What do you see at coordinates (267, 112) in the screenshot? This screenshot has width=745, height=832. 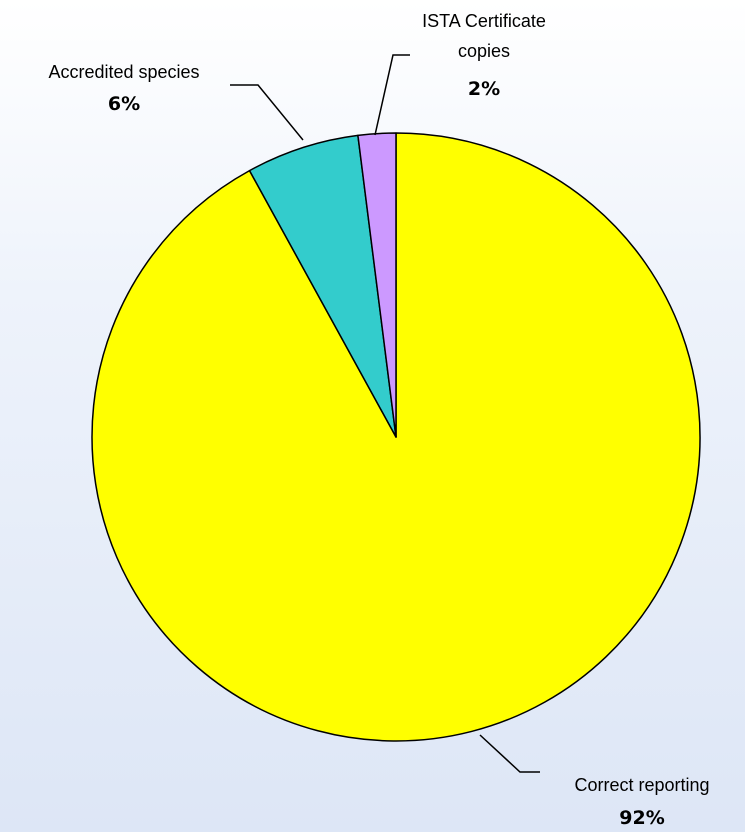 I see `leader-line-accredited` at bounding box center [267, 112].